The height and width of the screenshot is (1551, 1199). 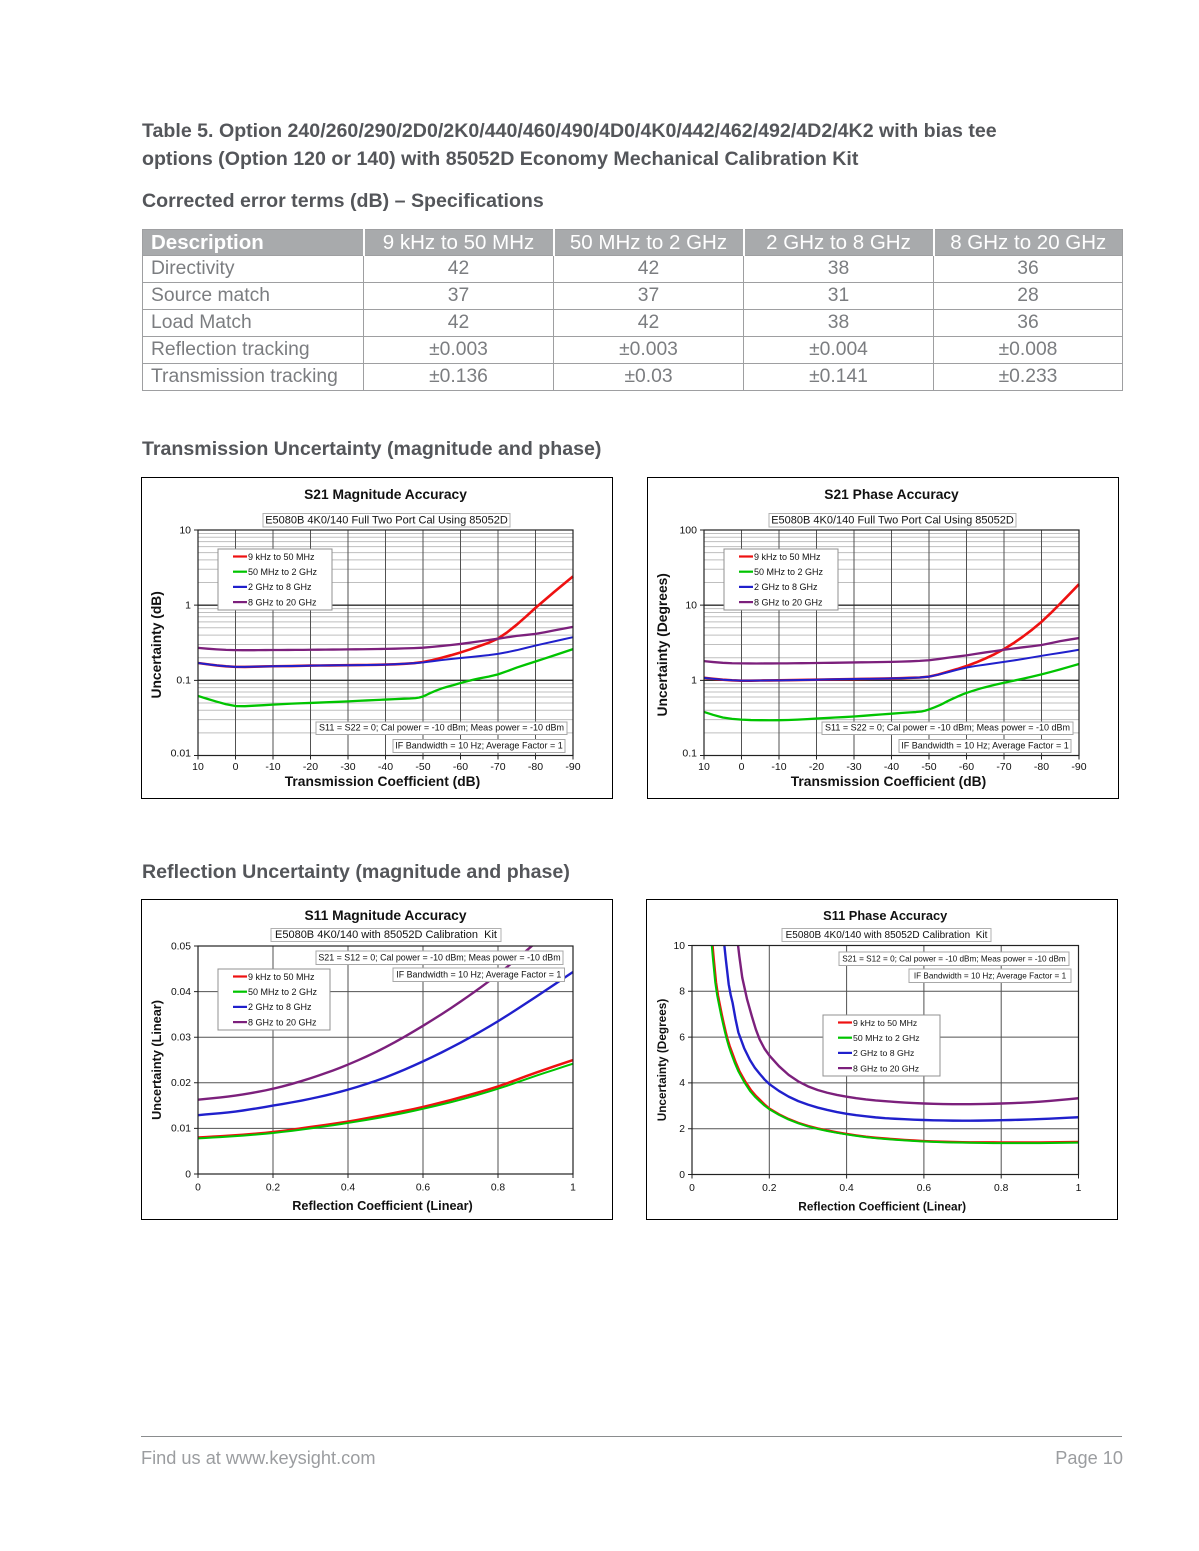 What do you see at coordinates (181, 992) in the screenshot?
I see `svg-text: 0.04` at bounding box center [181, 992].